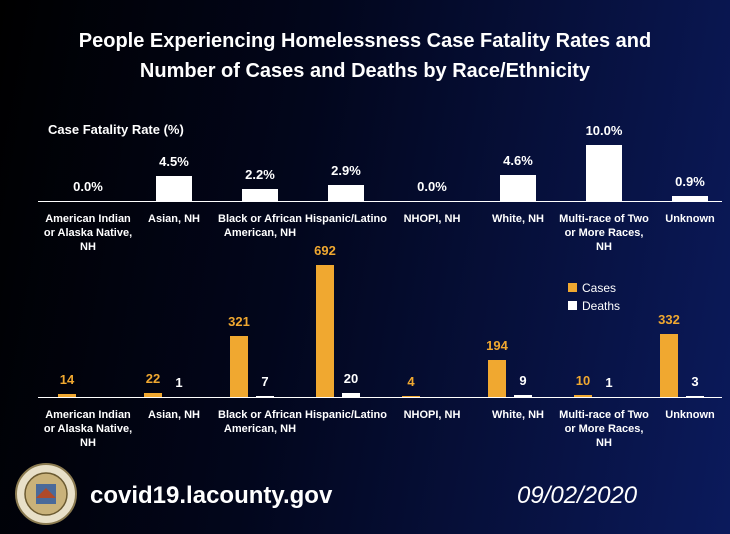 This screenshot has width=730, height=534. What do you see at coordinates (690, 181) in the screenshot?
I see `value-label: 0.9%` at bounding box center [690, 181].